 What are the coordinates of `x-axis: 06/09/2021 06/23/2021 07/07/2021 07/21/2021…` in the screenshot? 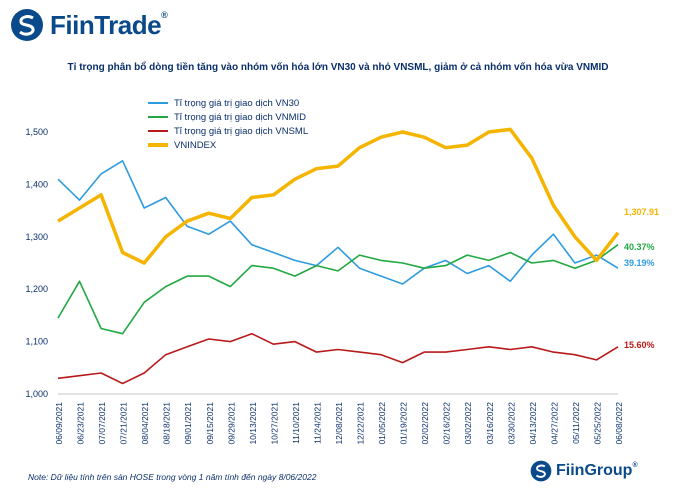 It's located at (339, 419).